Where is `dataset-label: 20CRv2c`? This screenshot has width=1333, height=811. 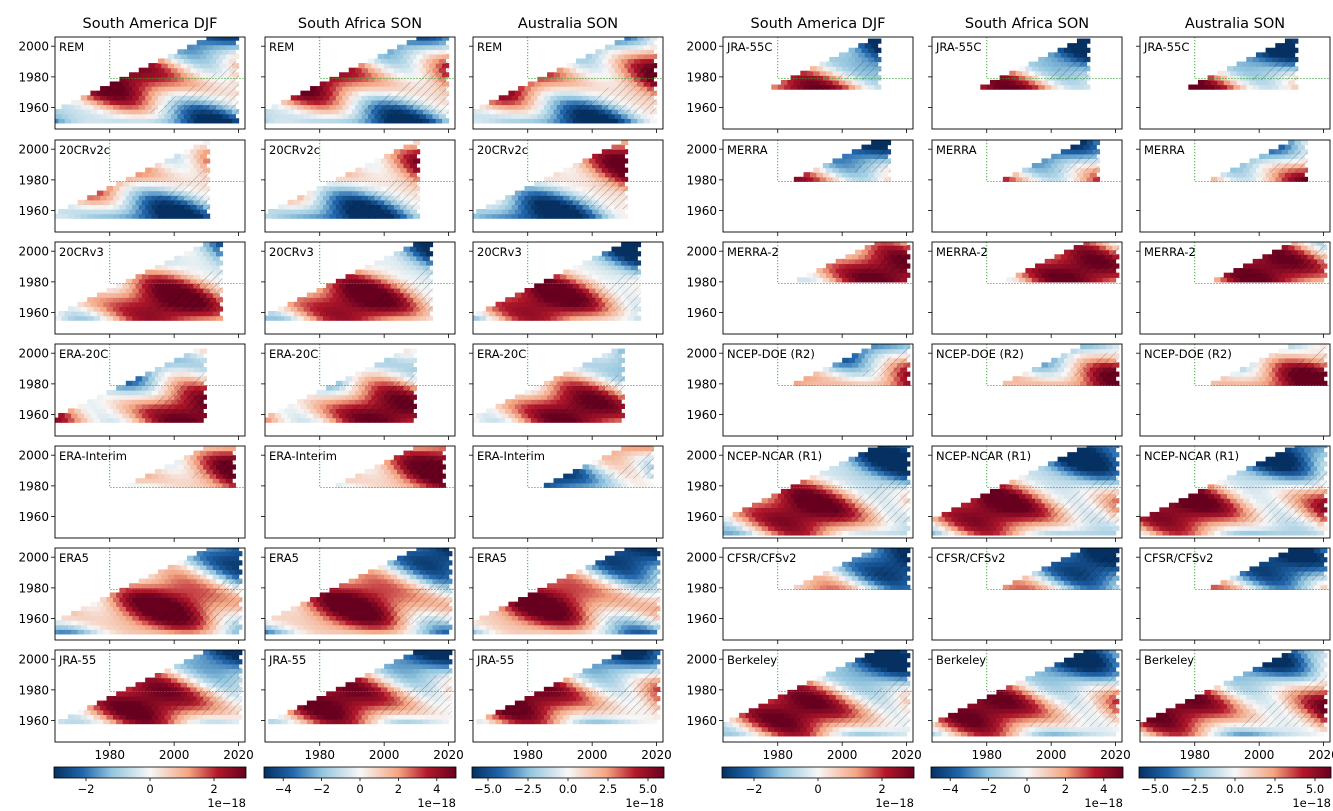 dataset-label: 20CRv2c is located at coordinates (294, 150).